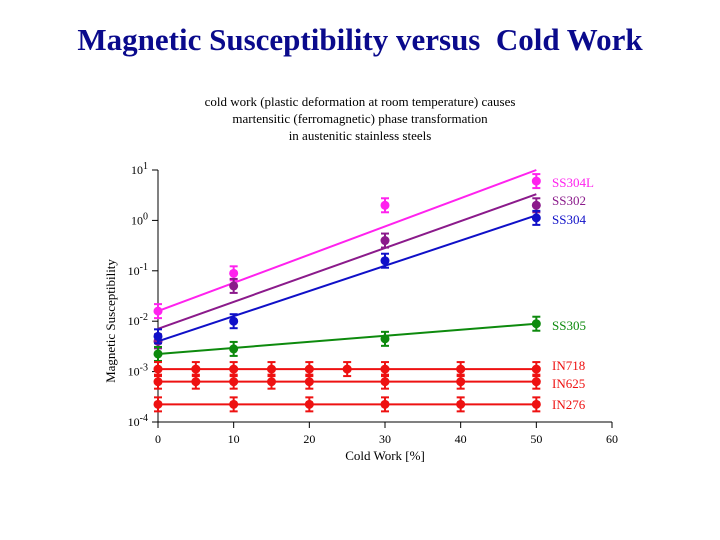 This screenshot has height=540, width=720. What do you see at coordinates (568, 365) in the screenshot?
I see `legend-label: IN718` at bounding box center [568, 365].